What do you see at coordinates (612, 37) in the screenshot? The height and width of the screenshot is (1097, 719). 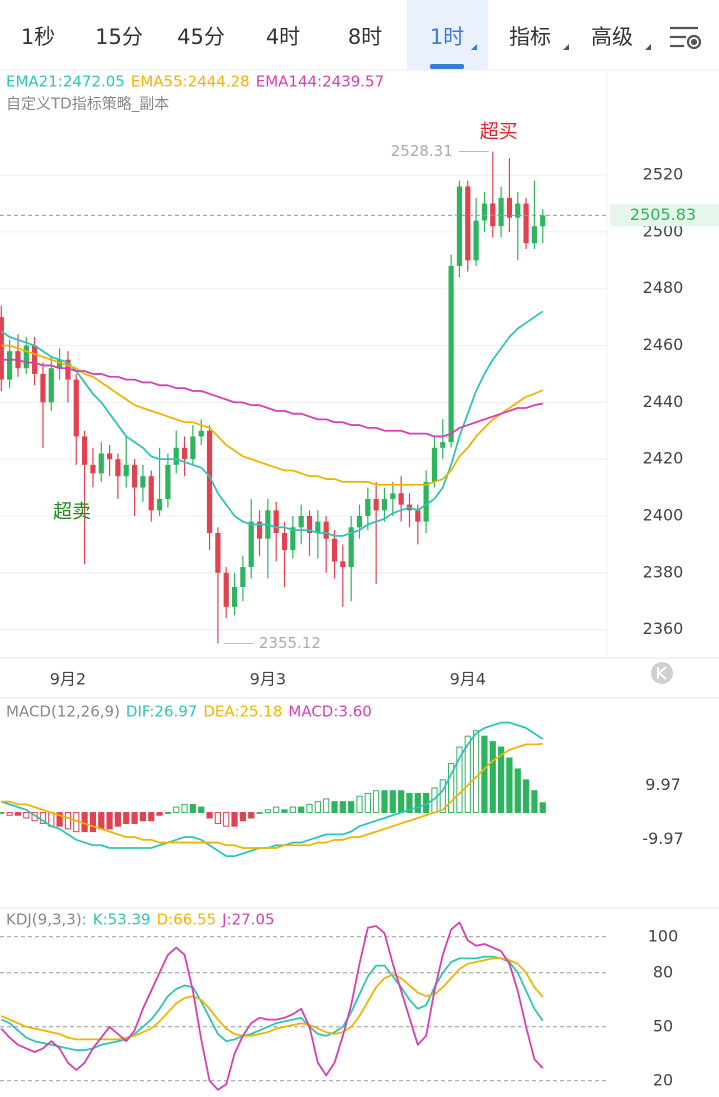 I see `tab: 高级` at bounding box center [612, 37].